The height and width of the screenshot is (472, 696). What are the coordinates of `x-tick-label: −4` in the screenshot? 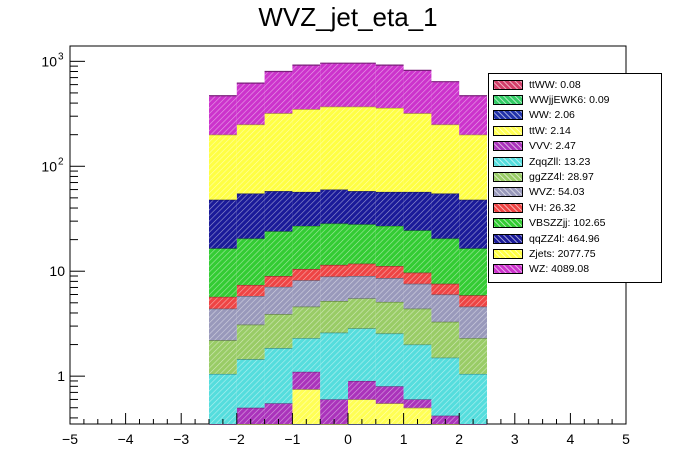 It's located at (126, 439).